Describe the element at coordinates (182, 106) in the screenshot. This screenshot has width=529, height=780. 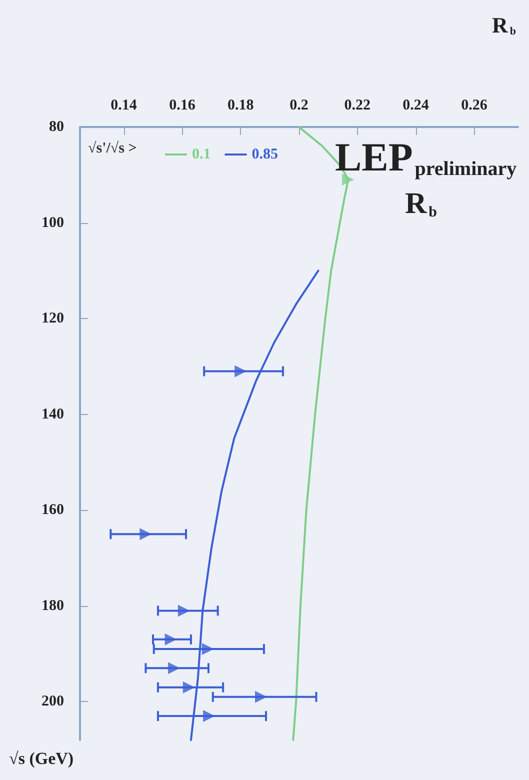
I see `x-tick-label: 0.16` at that location.